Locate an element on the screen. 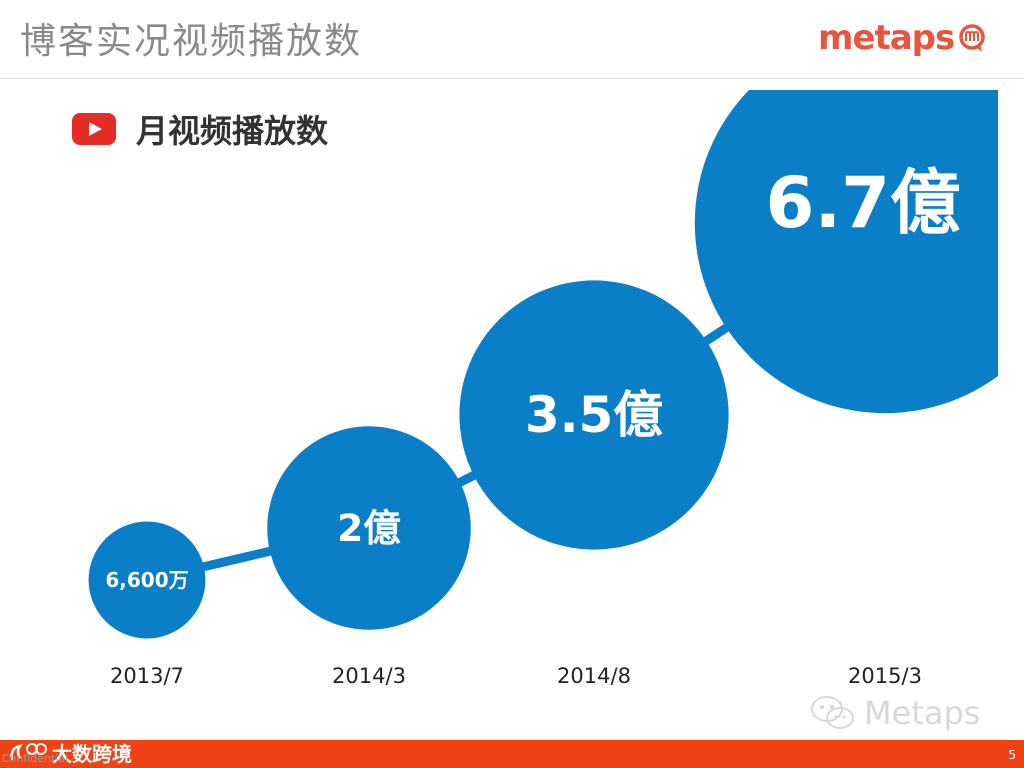  section-header: 月视频播放数 is located at coordinates (200, 129).